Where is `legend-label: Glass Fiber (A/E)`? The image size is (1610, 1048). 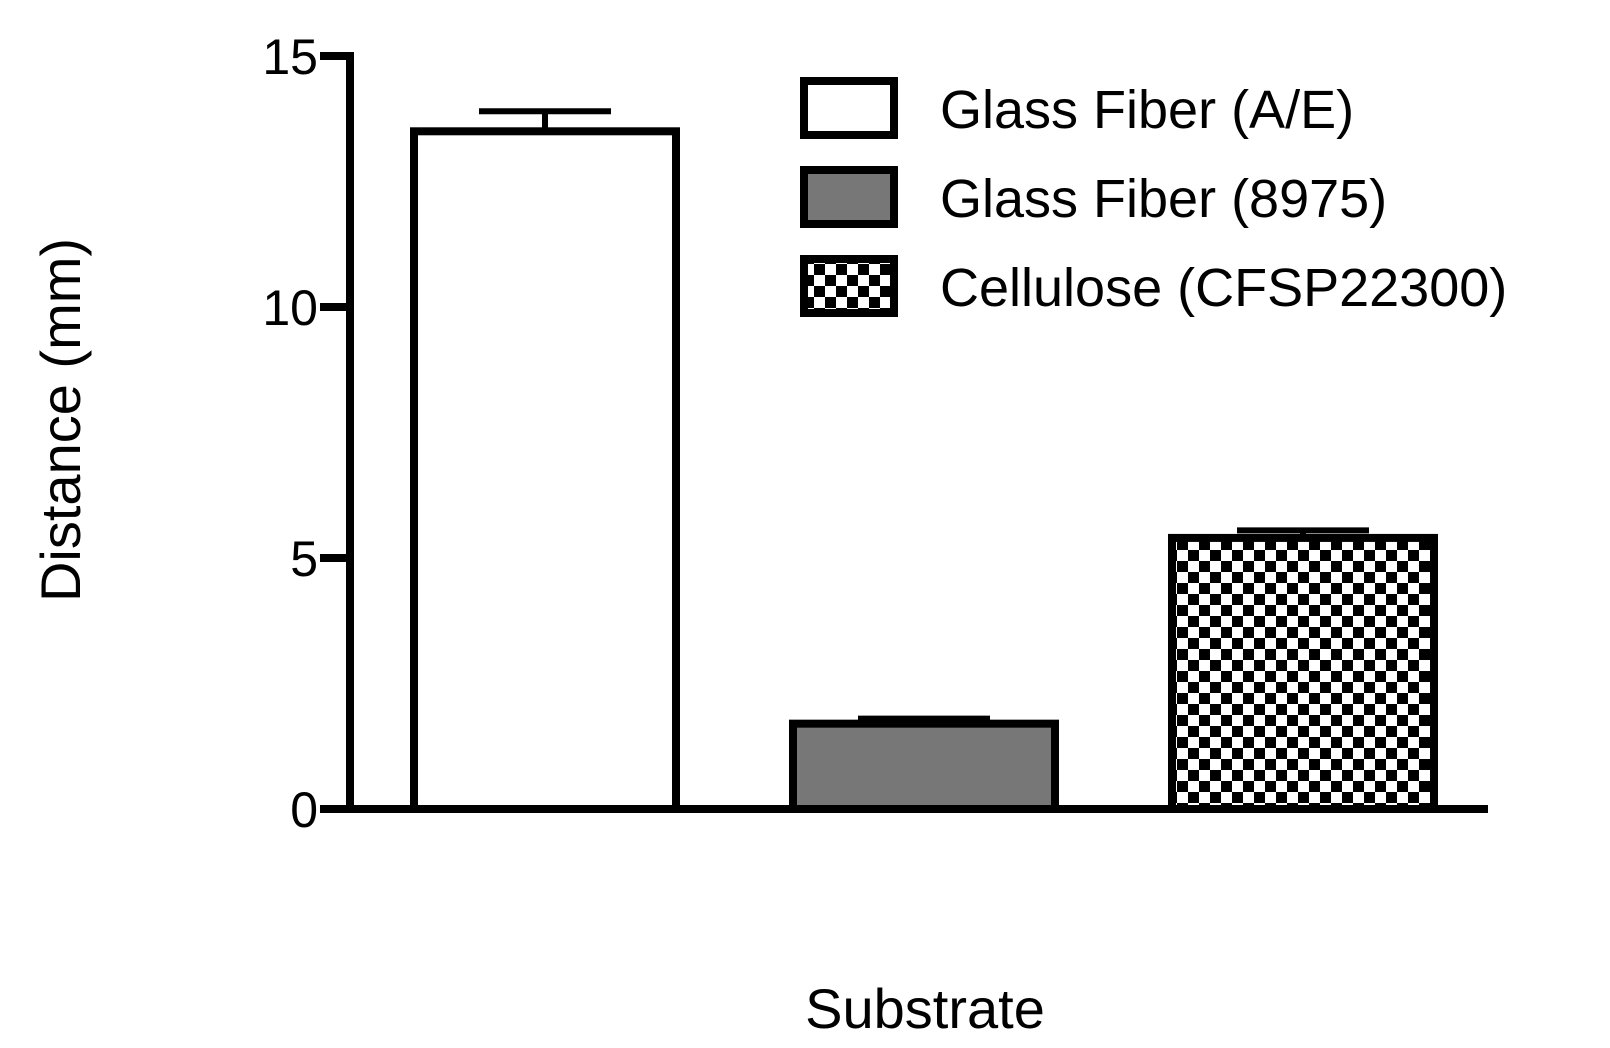
legend-label: Glass Fiber (A/E) is located at coordinates (1147, 110).